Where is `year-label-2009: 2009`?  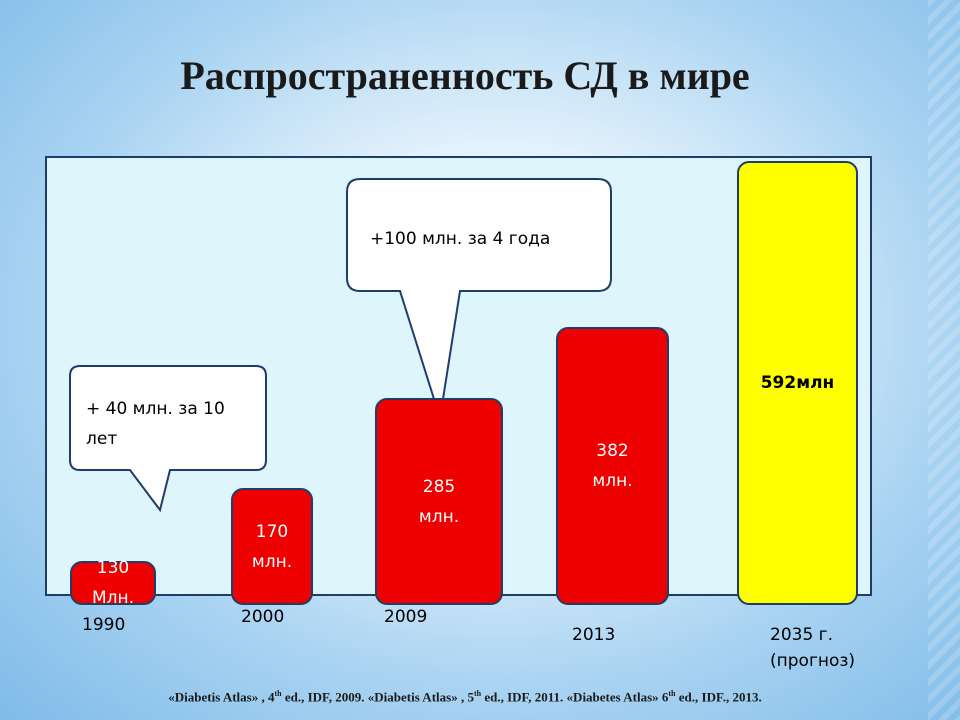 year-label-2009: 2009 is located at coordinates (406, 617).